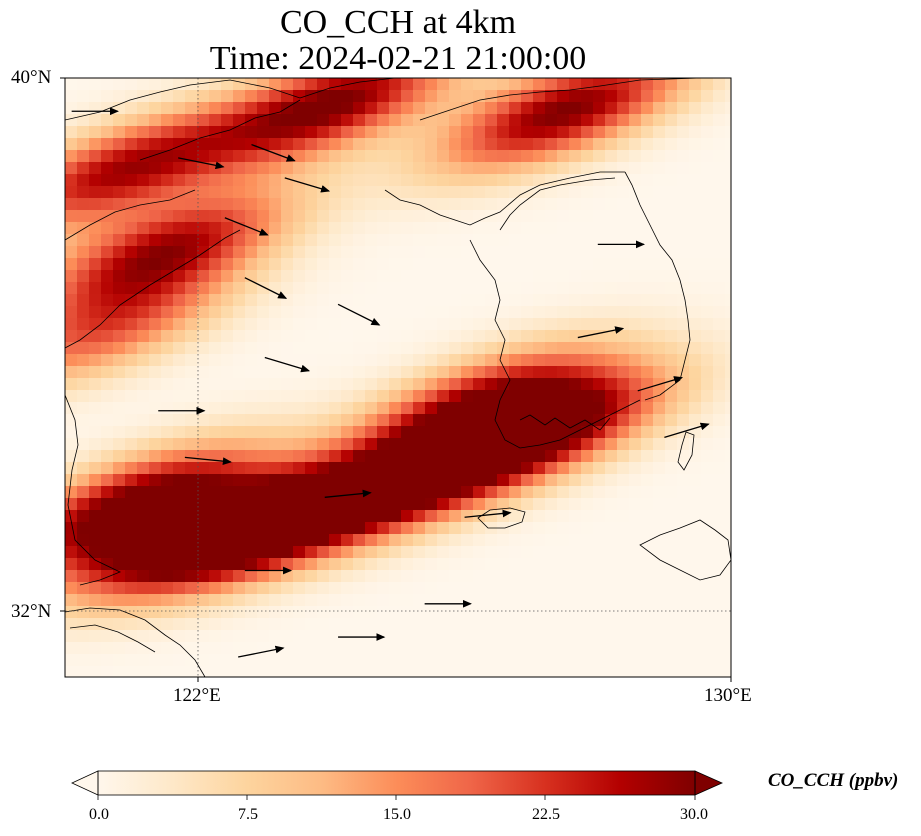 Image resolution: width=921 pixels, height=836 pixels. What do you see at coordinates (31, 77) in the screenshot?
I see `lat-label-40: 40°N` at bounding box center [31, 77].